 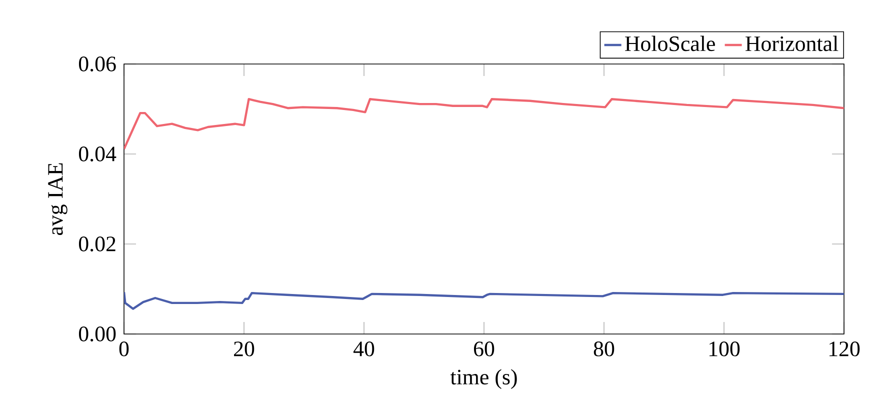 What do you see at coordinates (483, 379) in the screenshot?
I see `x-axis-title: time (s)` at bounding box center [483, 379].